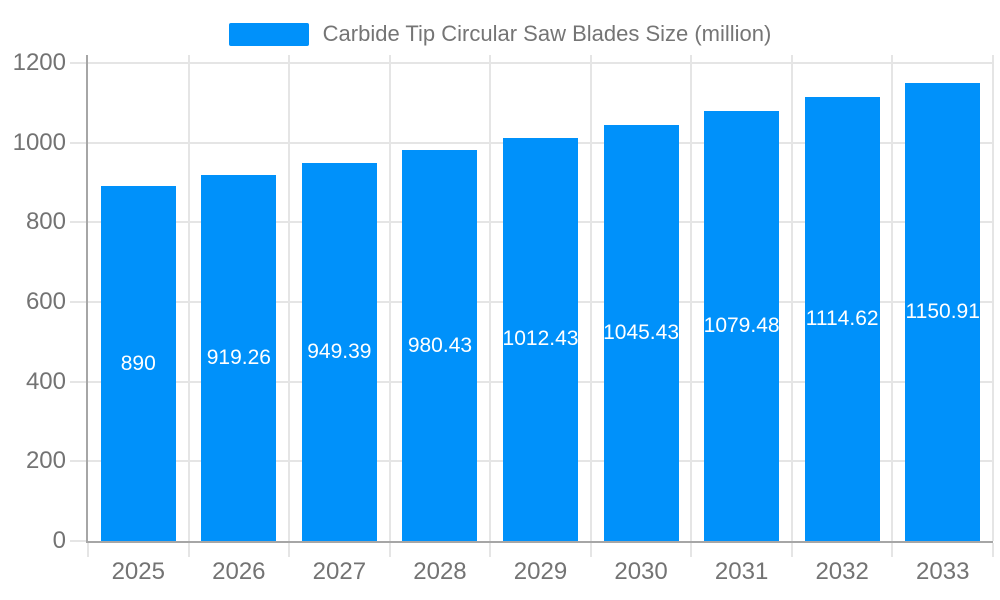 This screenshot has width=1000, height=600. I want to click on bar-value-label: 1012.43, so click(540, 339).